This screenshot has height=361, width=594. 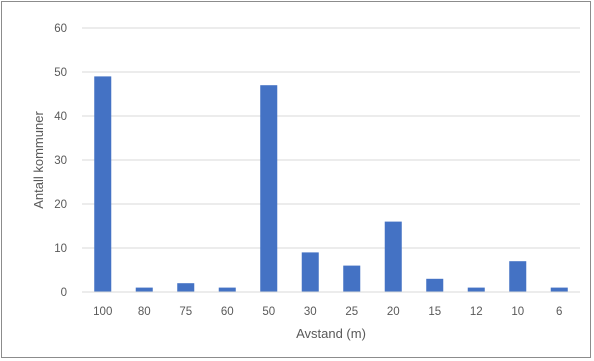 What do you see at coordinates (185, 312) in the screenshot?
I see `x-tick-label: 75` at bounding box center [185, 312].